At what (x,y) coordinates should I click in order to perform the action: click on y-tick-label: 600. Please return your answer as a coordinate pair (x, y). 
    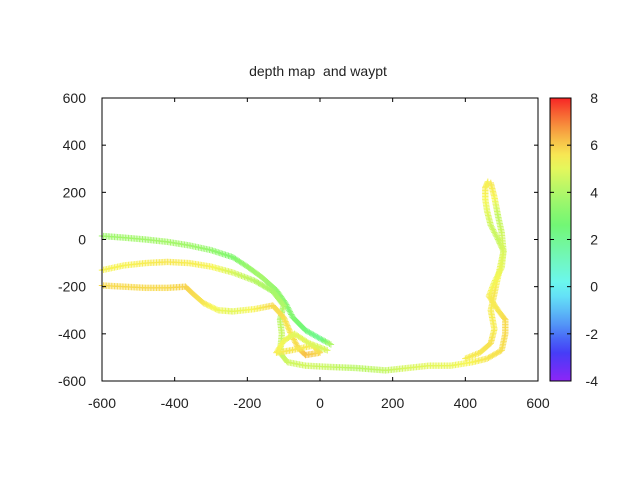
    Looking at the image, I should click on (75, 98).